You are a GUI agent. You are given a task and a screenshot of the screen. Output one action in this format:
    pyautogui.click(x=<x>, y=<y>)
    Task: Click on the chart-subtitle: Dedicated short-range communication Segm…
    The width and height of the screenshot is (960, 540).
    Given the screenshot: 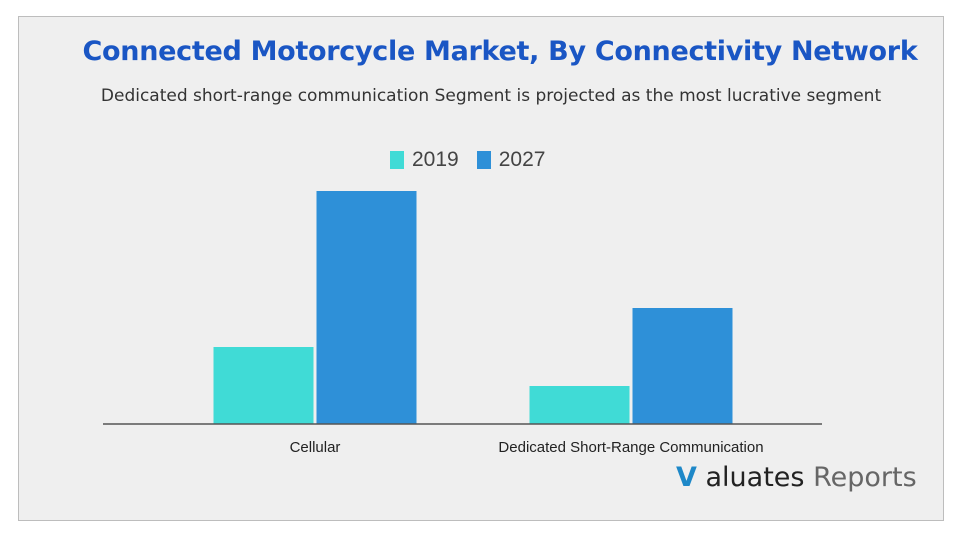 What is the action you would take?
    pyautogui.click(x=491, y=96)
    